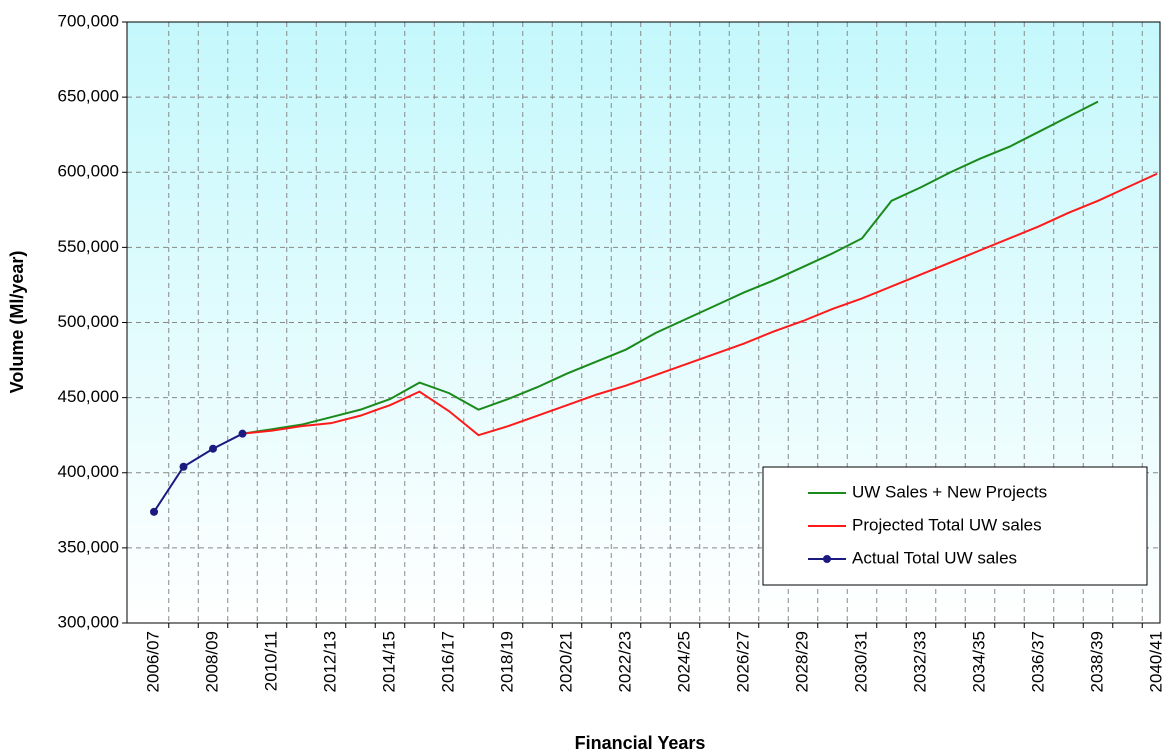  Describe the element at coordinates (742, 661) in the screenshot. I see `x-tick-label: 2026/27` at that location.